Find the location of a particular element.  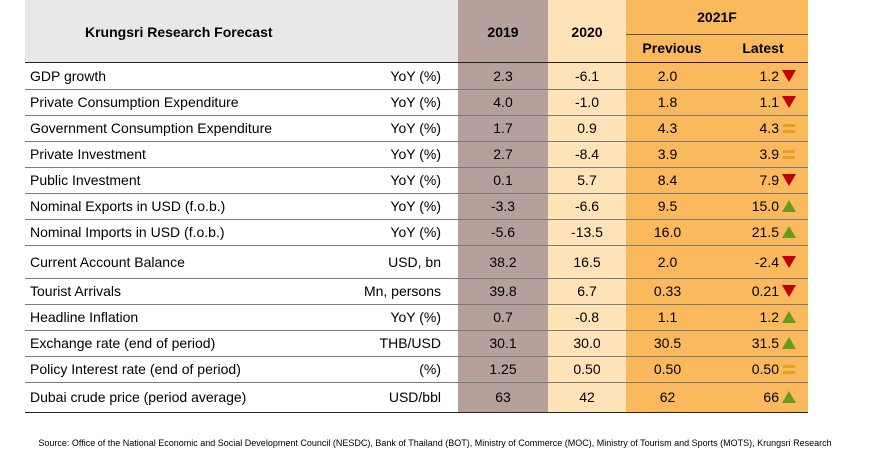

value-latest: 0.21 is located at coordinates (765, 291).